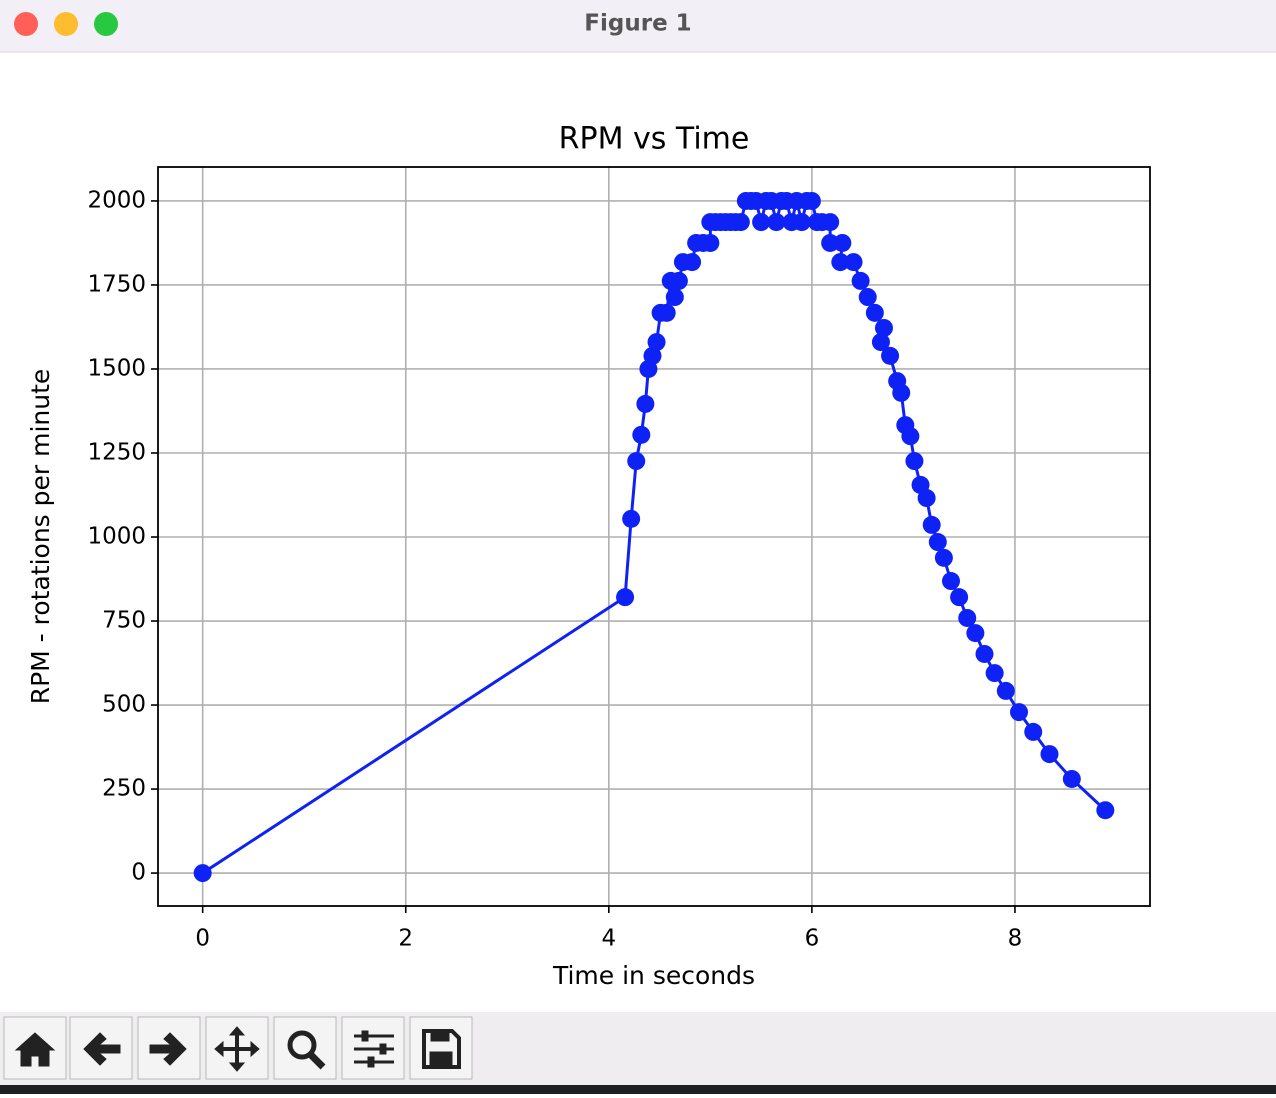  I want to click on forward-button, so click(169, 1048).